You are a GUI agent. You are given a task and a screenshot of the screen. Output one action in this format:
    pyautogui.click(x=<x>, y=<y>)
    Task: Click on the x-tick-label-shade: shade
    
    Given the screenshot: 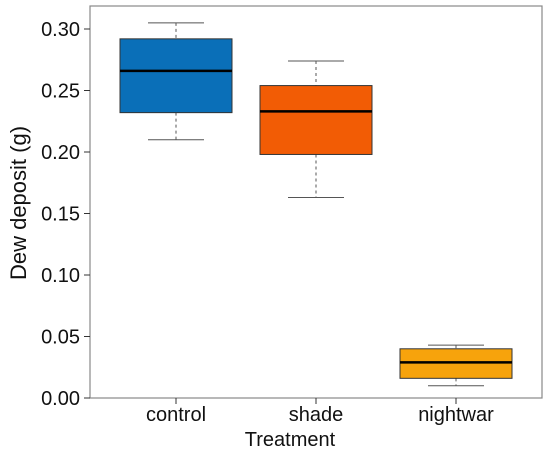 What is the action you would take?
    pyautogui.click(x=316, y=415)
    